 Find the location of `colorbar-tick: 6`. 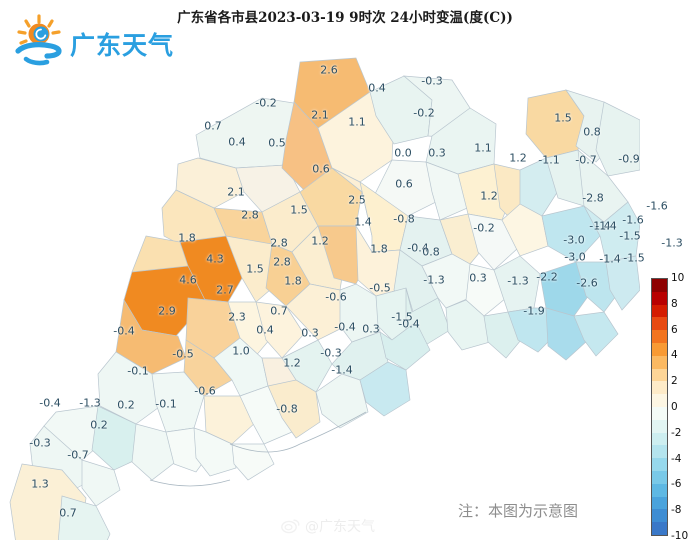

colorbar-tick: 6 is located at coordinates (674, 329).